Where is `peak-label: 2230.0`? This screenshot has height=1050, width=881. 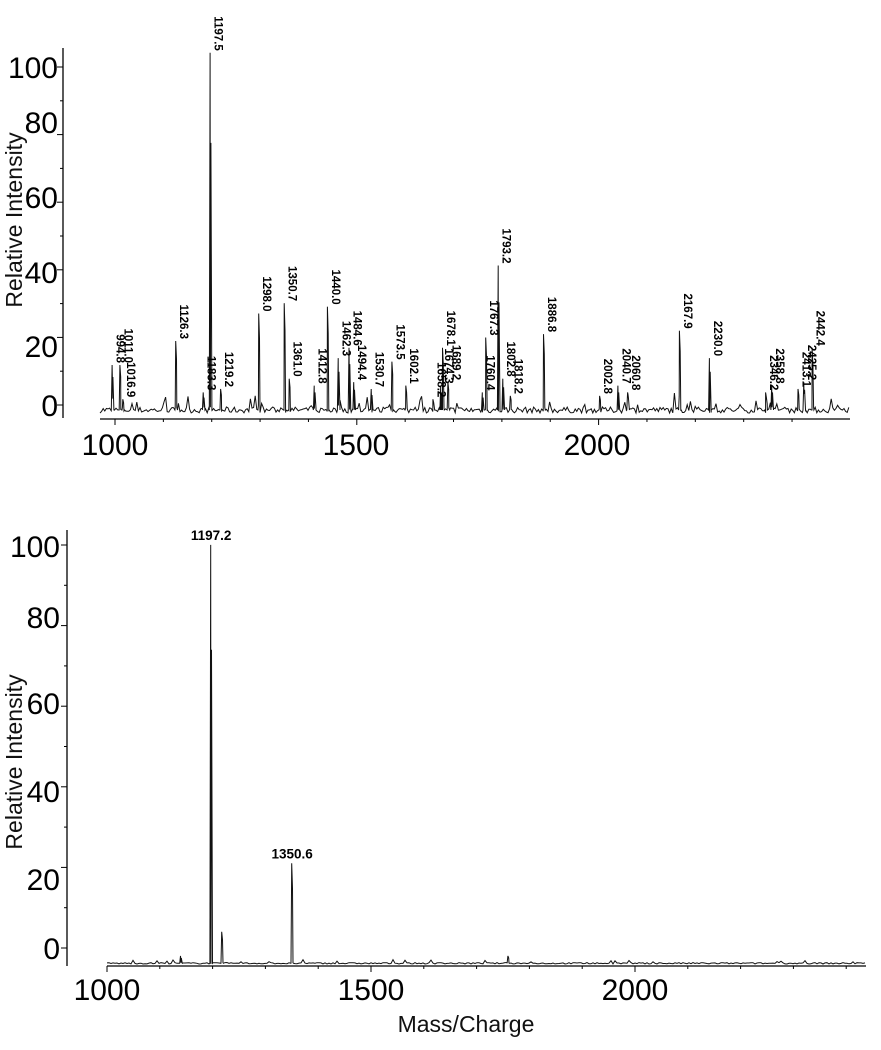 peak-label: 2230.0 is located at coordinates (717, 338).